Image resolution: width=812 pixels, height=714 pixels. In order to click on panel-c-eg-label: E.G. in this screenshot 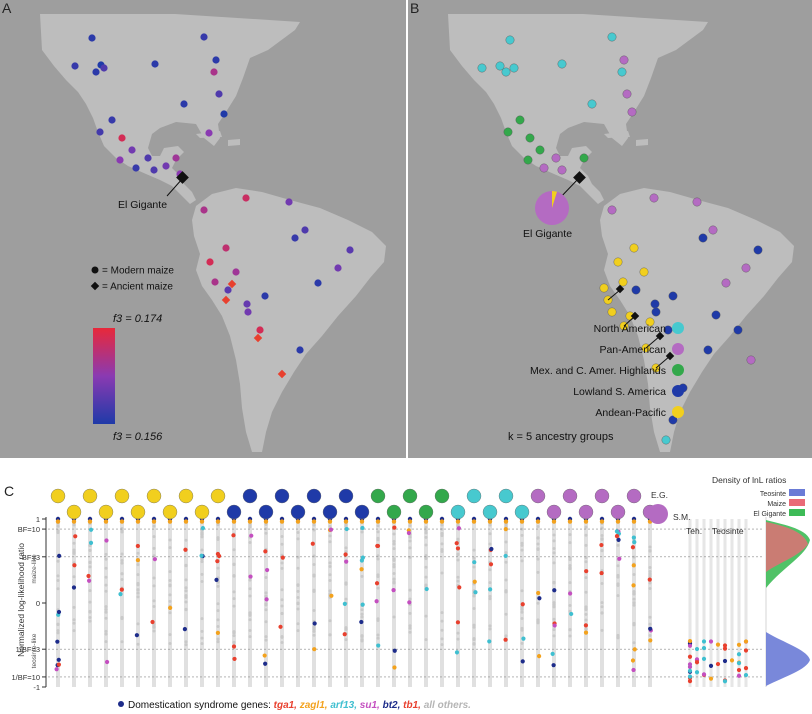, I will do `click(659, 495)`.